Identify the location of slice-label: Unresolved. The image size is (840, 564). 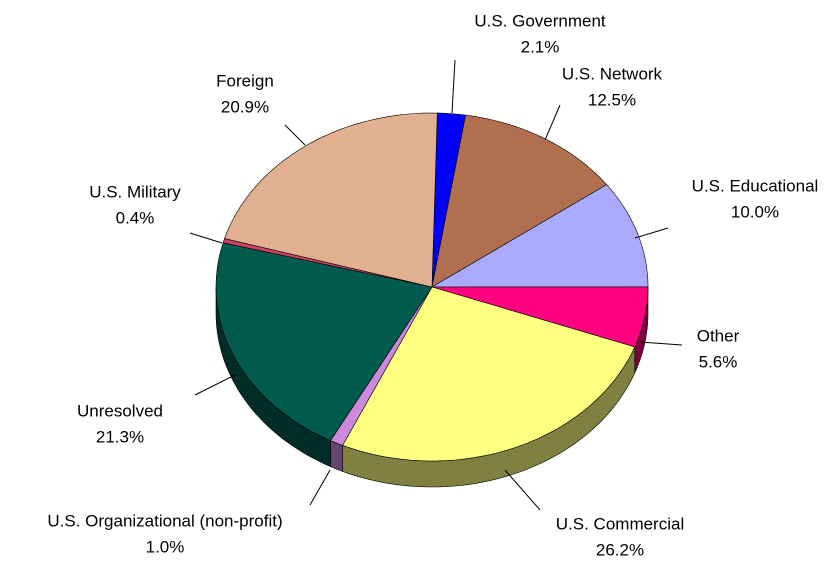
(120, 410).